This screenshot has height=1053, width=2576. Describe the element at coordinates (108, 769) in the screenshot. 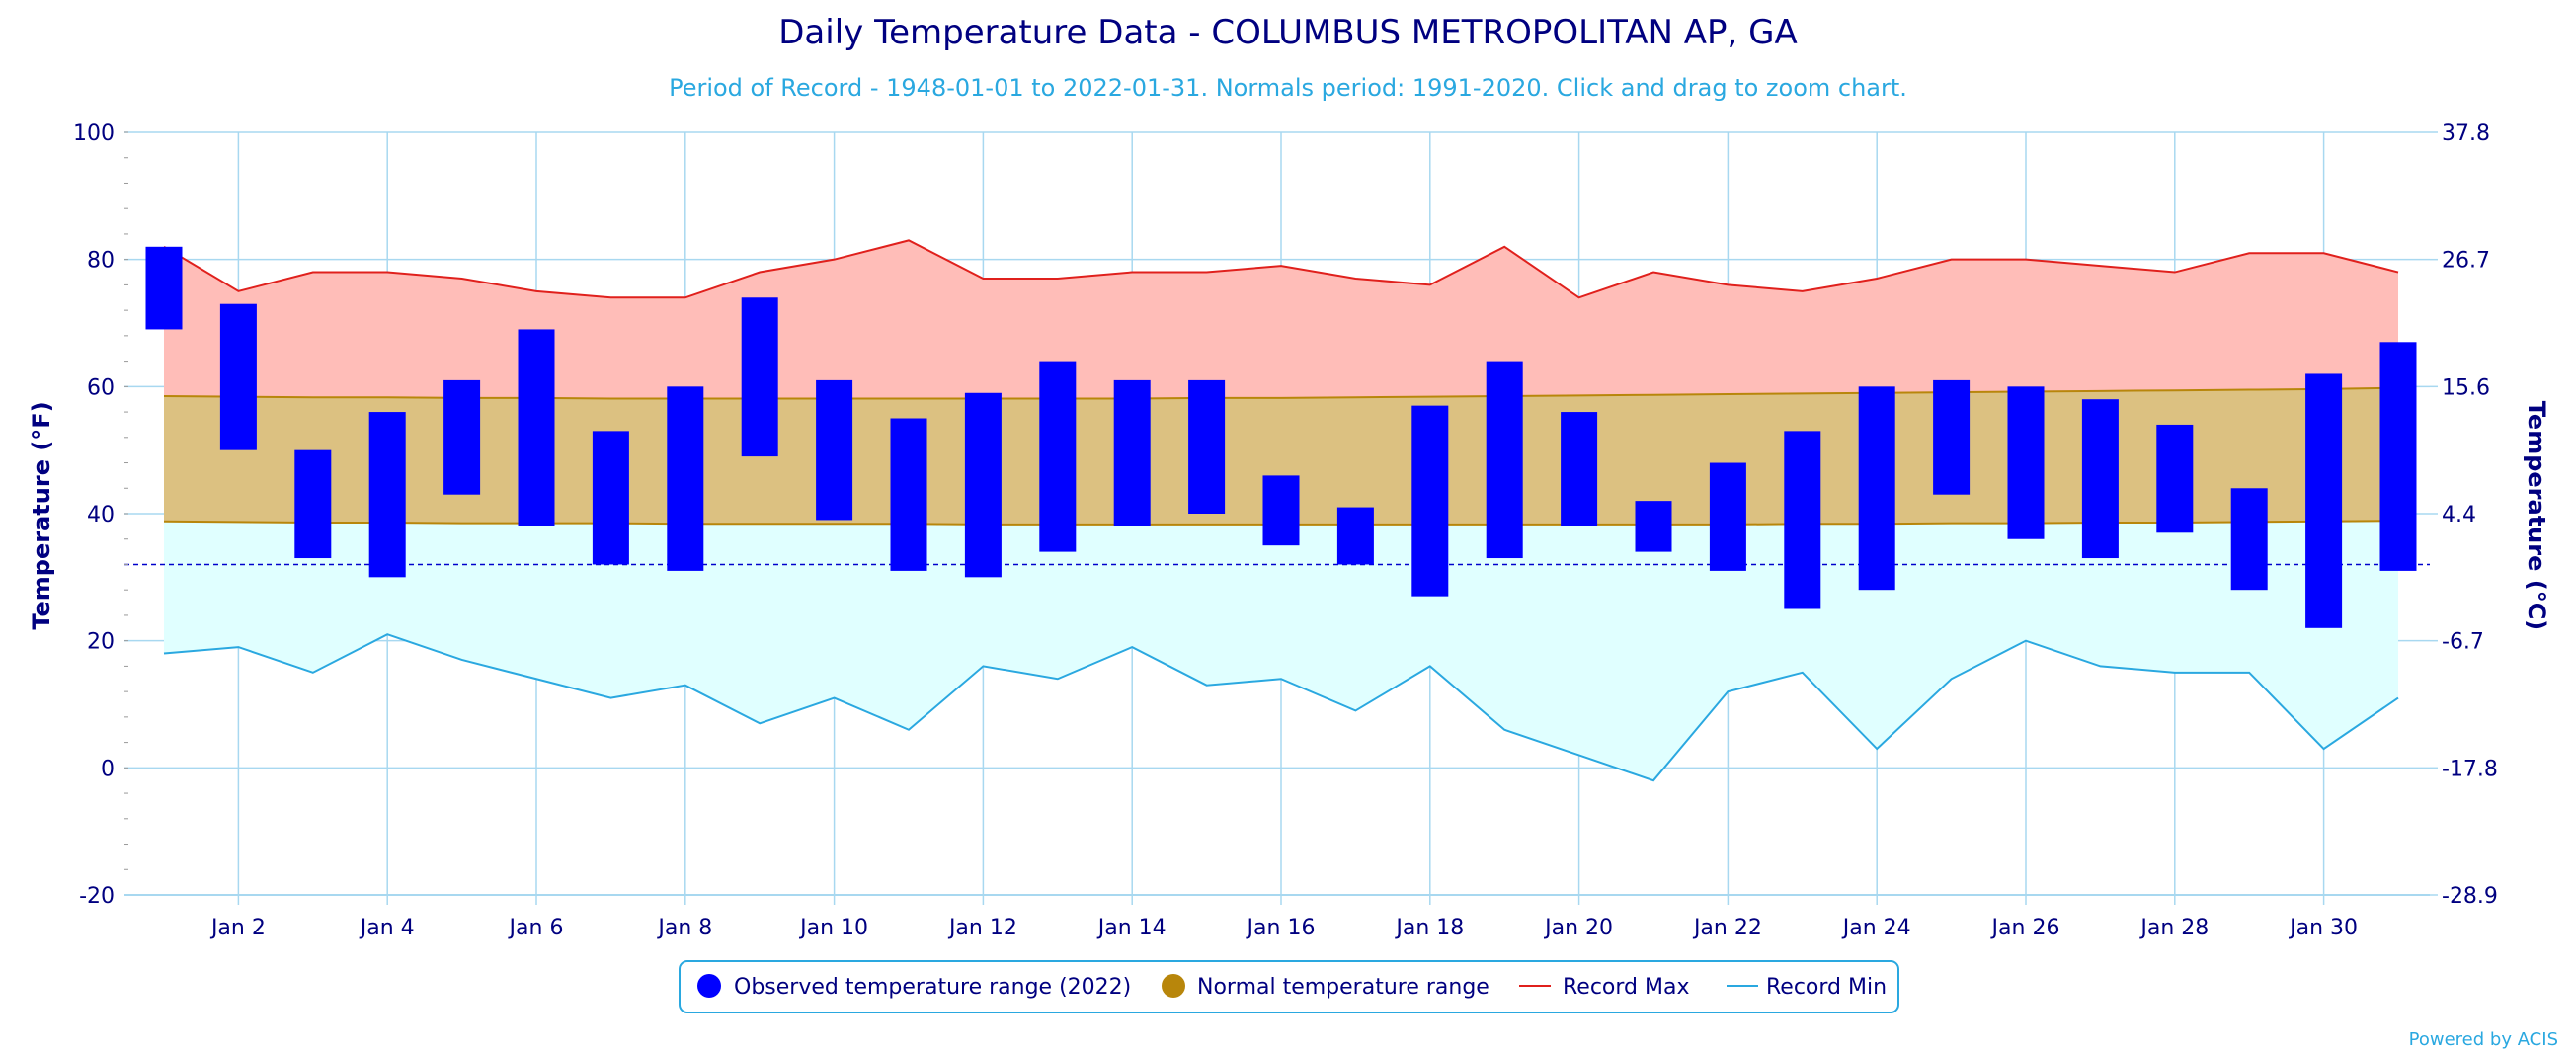

I see `y-tick-label-left: 0` at that location.